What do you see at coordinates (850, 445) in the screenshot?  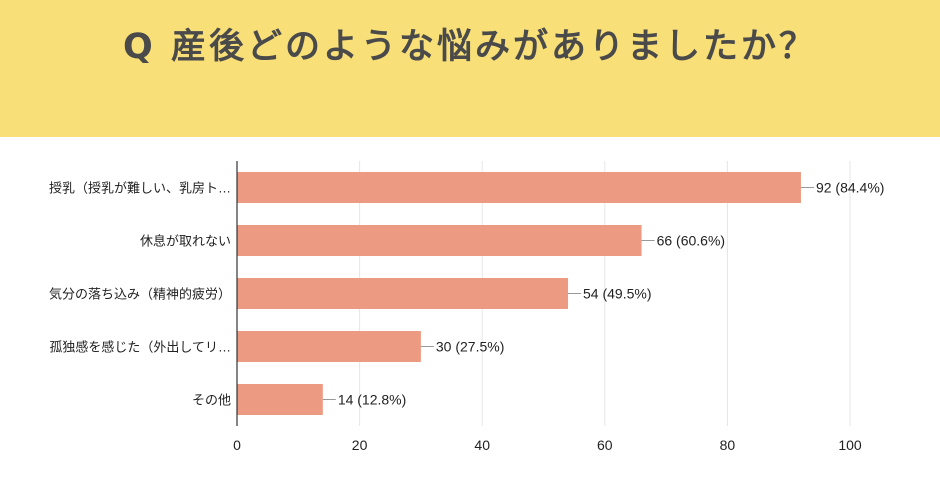 I see `x-tick-label-100: 100` at bounding box center [850, 445].